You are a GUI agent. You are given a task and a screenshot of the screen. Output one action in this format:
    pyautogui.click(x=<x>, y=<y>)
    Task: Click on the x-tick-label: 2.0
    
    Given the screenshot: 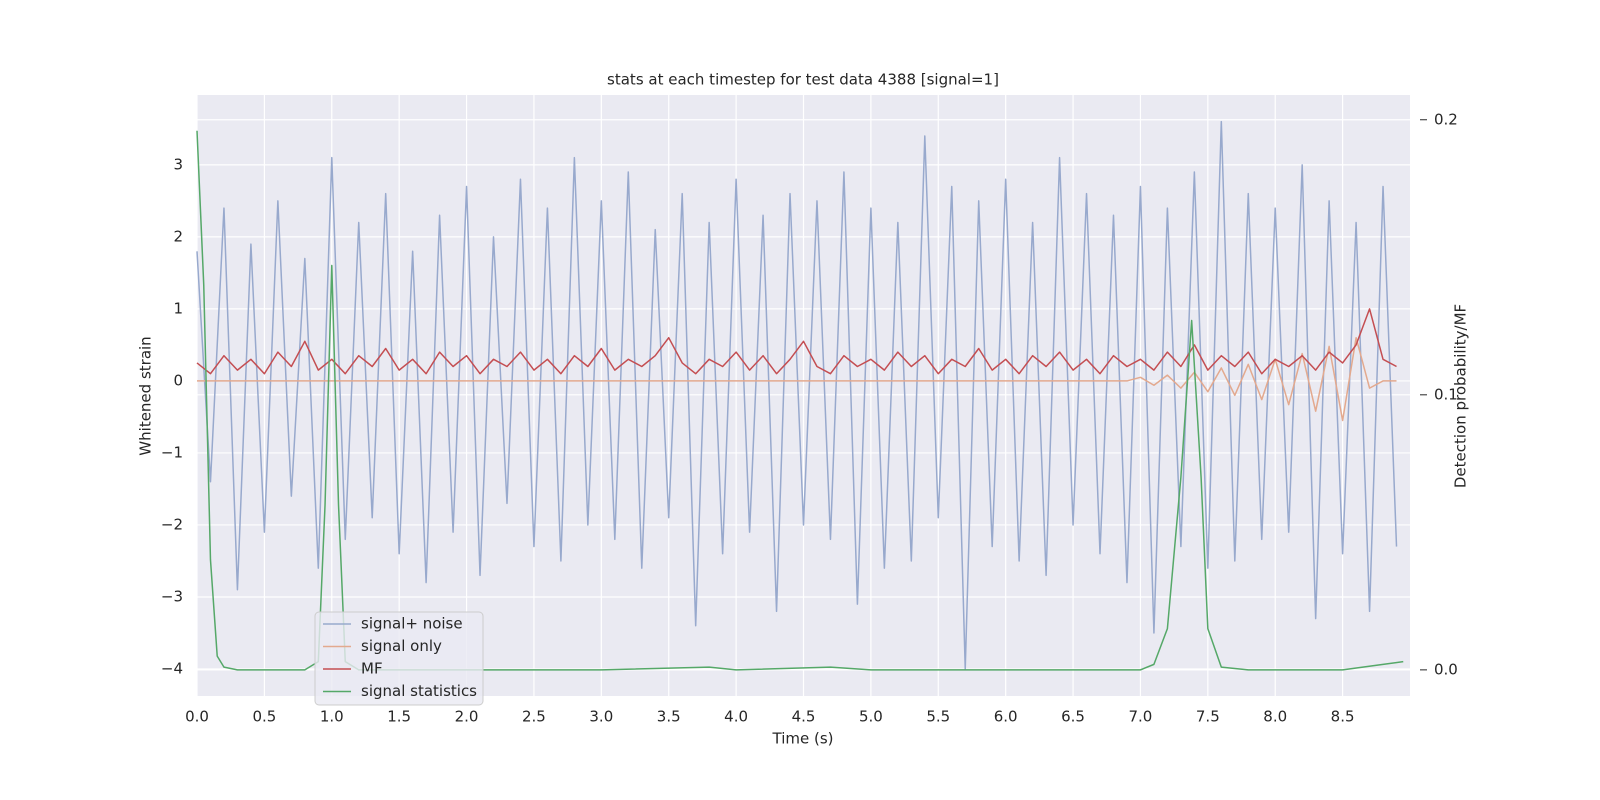 What is the action you would take?
    pyautogui.click(x=467, y=717)
    